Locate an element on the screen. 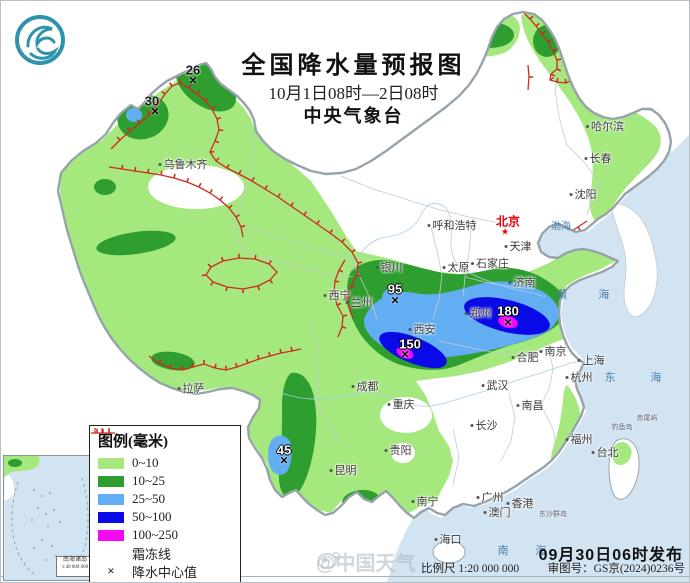  city-label: 长沙 is located at coordinates (484, 425).